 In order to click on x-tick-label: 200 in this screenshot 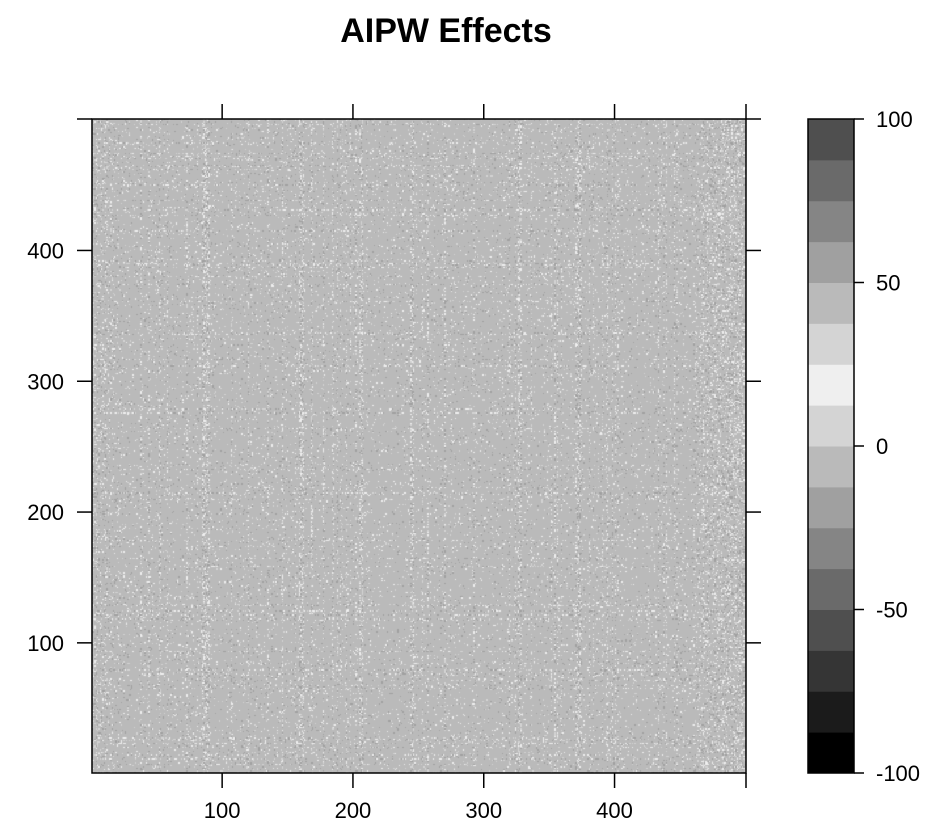, I will do `click(353, 810)`.